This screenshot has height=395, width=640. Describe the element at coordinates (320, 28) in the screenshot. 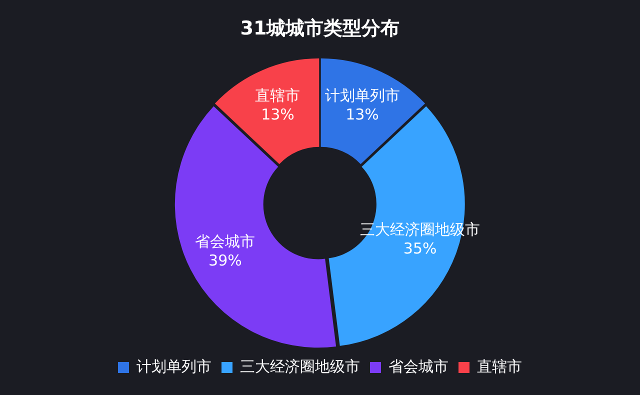

I see `chart-title: 31城城市类型分布` at that location.